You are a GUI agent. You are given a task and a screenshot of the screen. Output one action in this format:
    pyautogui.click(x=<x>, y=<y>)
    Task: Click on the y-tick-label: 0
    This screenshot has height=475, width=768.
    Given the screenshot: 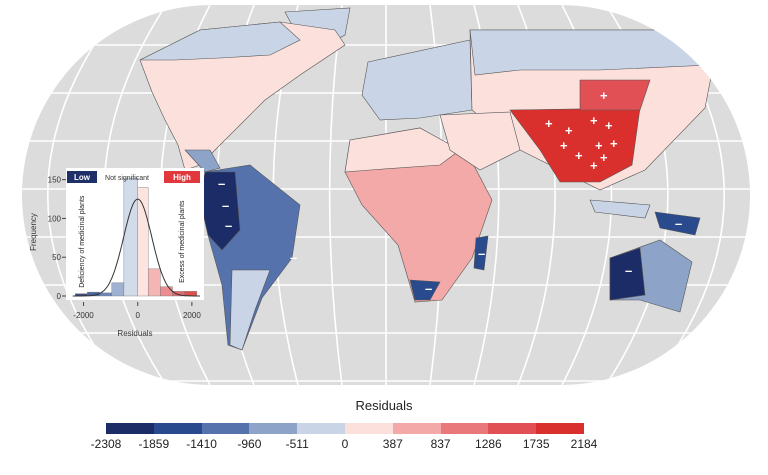 What is the action you would take?
    pyautogui.click(x=59, y=296)
    